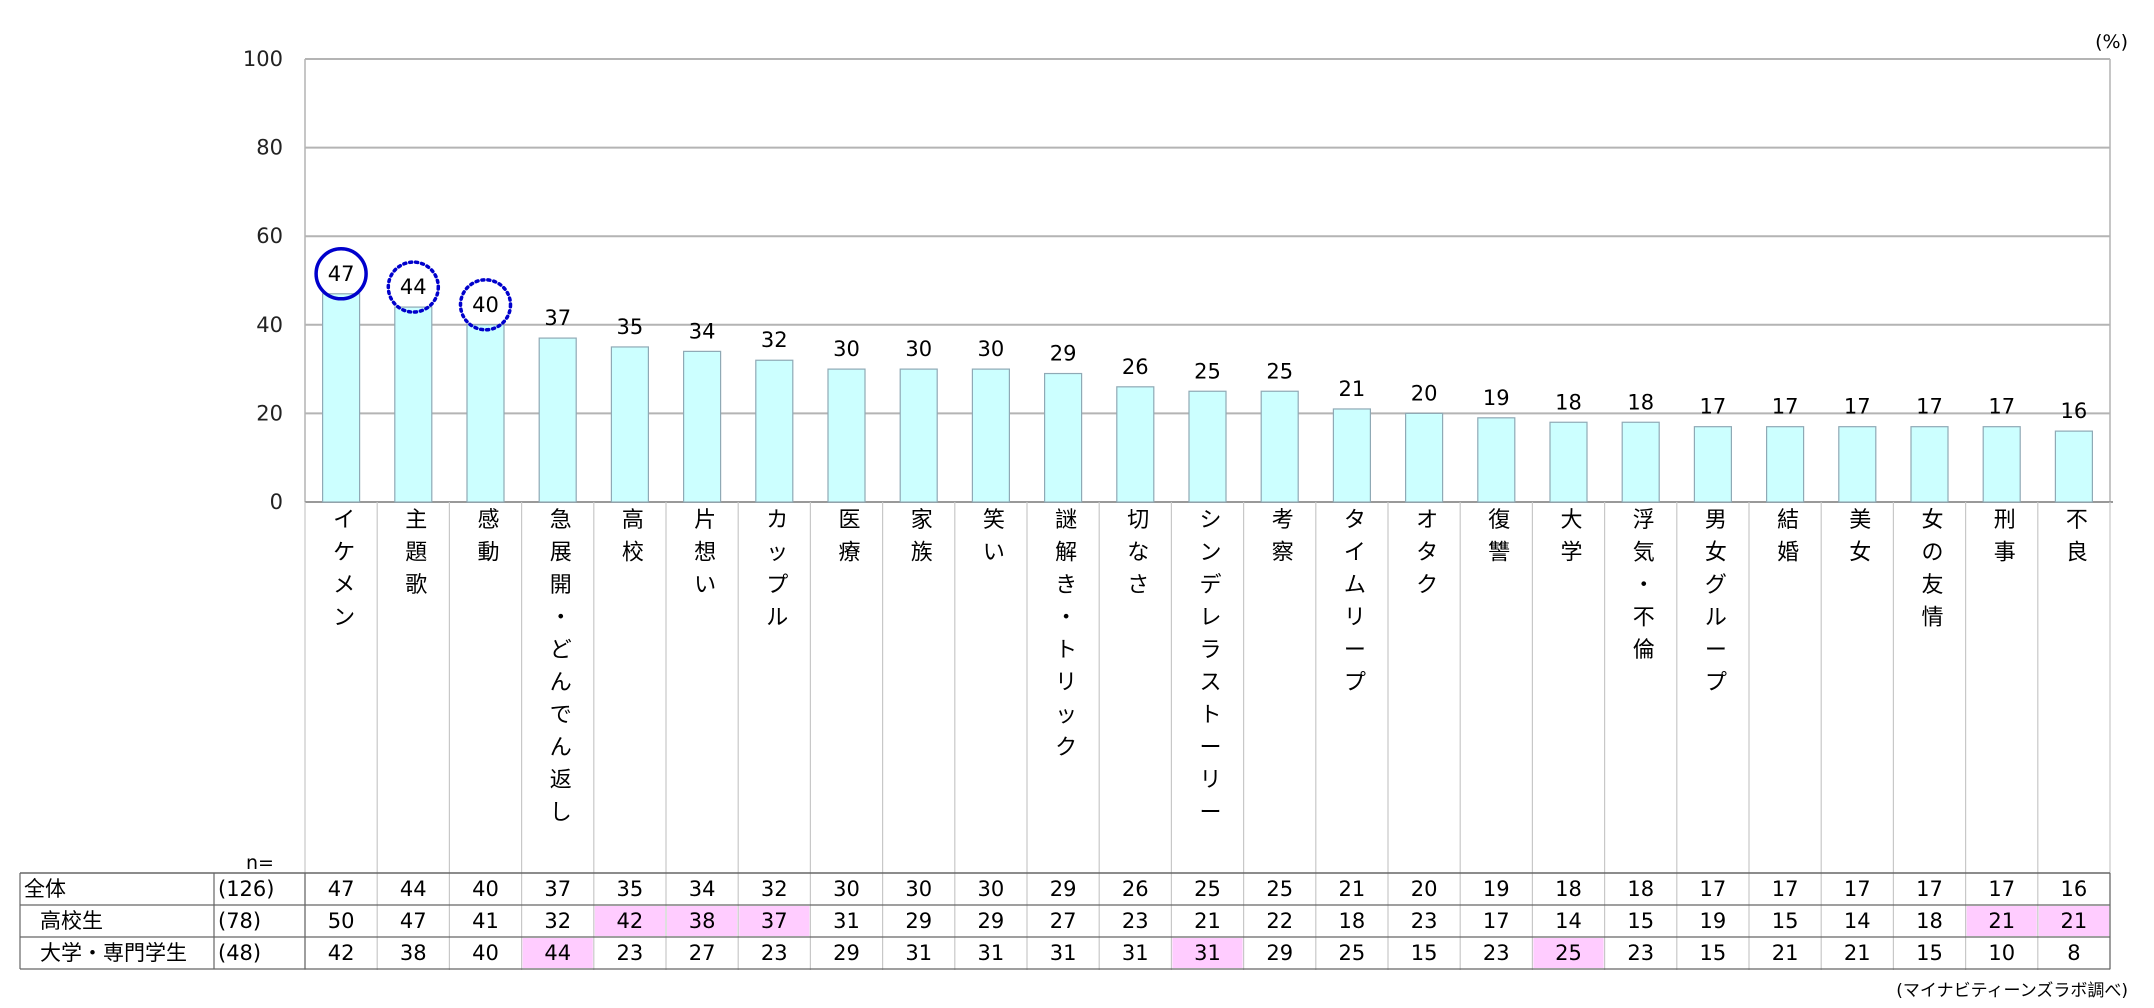 This screenshot has height=1008, width=2154. What do you see at coordinates (1207, 371) in the screenshot?
I see `data-label-シンデレラストーリー: 25` at bounding box center [1207, 371].